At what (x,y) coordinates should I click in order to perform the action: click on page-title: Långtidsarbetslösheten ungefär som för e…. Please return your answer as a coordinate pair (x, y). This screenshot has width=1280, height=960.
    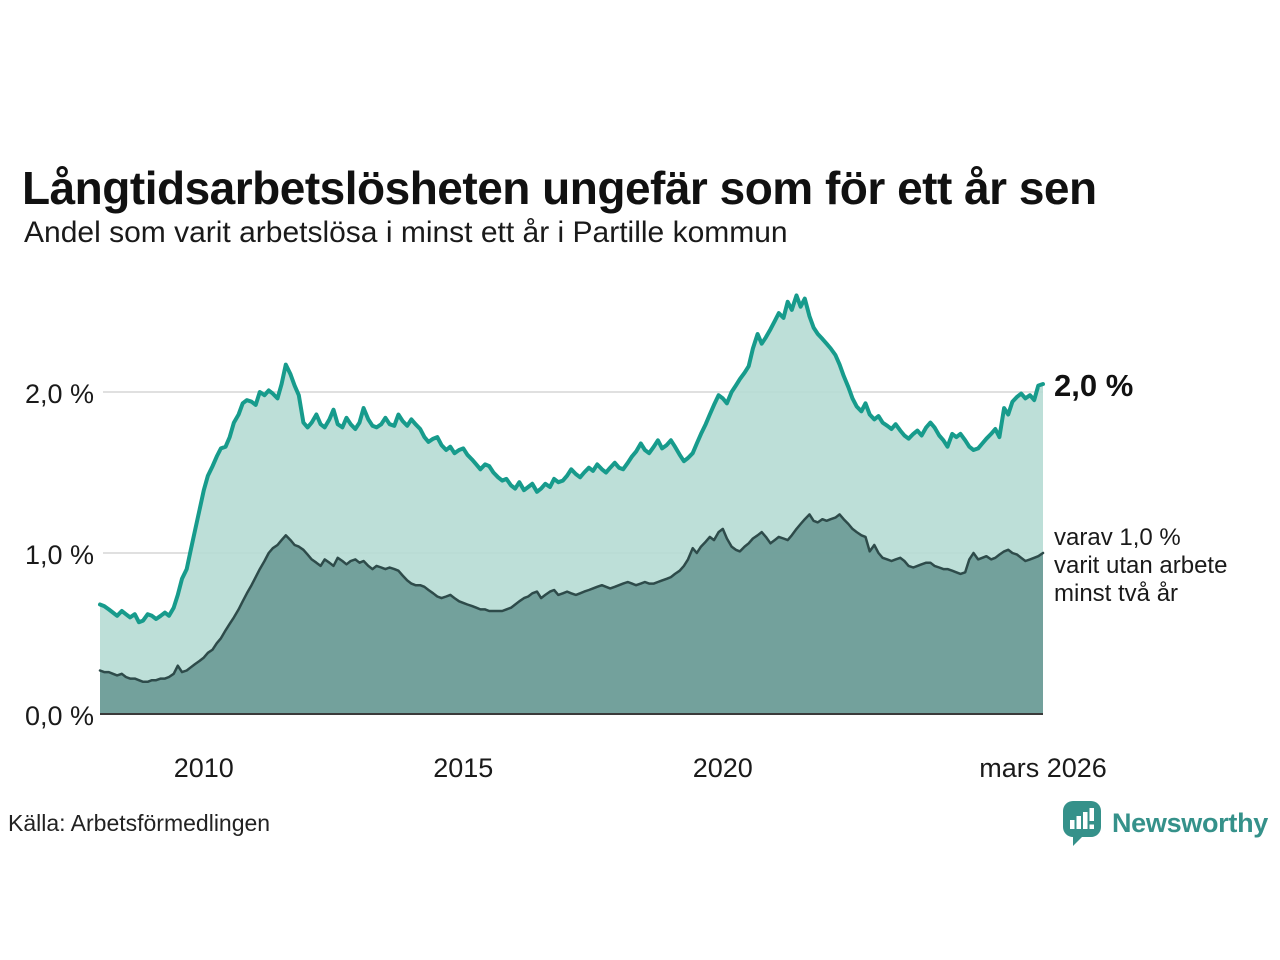
    Looking at the image, I should click on (559, 187).